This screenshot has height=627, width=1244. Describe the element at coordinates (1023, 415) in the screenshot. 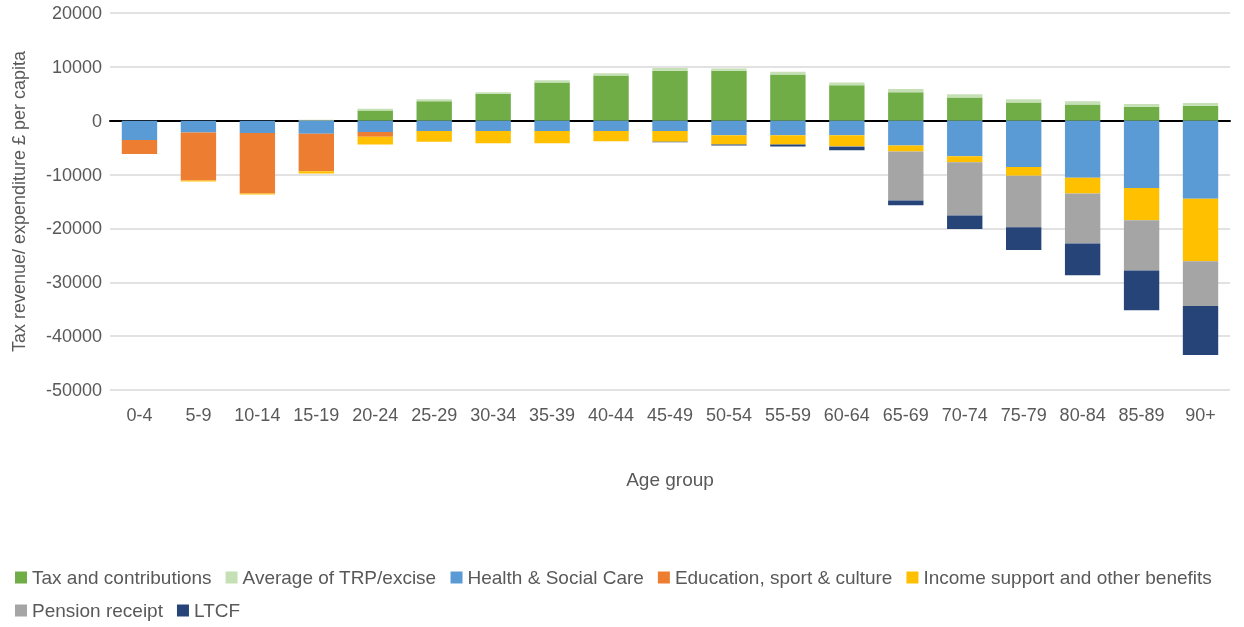

I see `x-tick-label: 75-79` at that location.